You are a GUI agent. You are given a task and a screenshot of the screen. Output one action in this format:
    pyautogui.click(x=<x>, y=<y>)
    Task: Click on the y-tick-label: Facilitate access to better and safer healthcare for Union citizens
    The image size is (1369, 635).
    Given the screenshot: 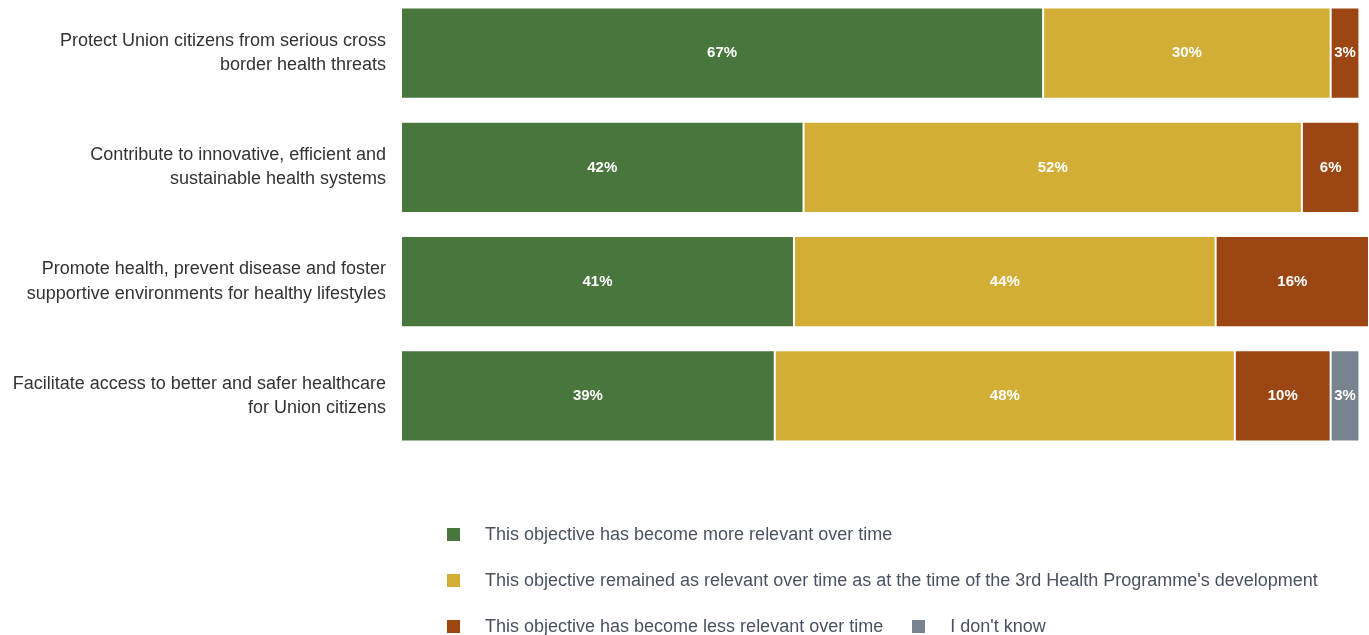 What is the action you would take?
    pyautogui.click(x=199, y=394)
    